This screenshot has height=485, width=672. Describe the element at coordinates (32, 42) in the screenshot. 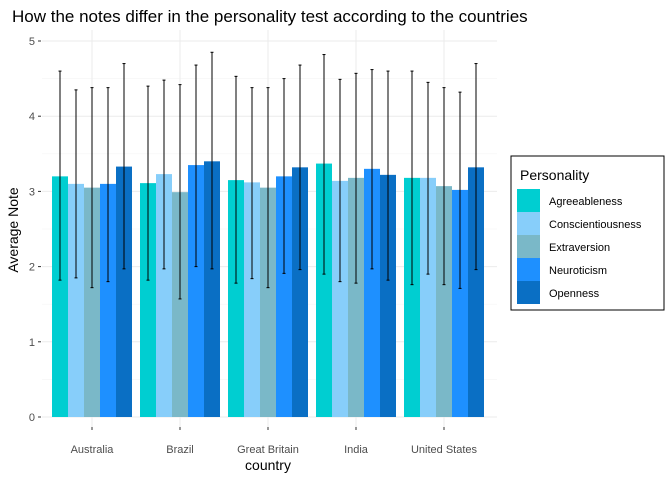

I see `y-tick-label: 5` at that location.